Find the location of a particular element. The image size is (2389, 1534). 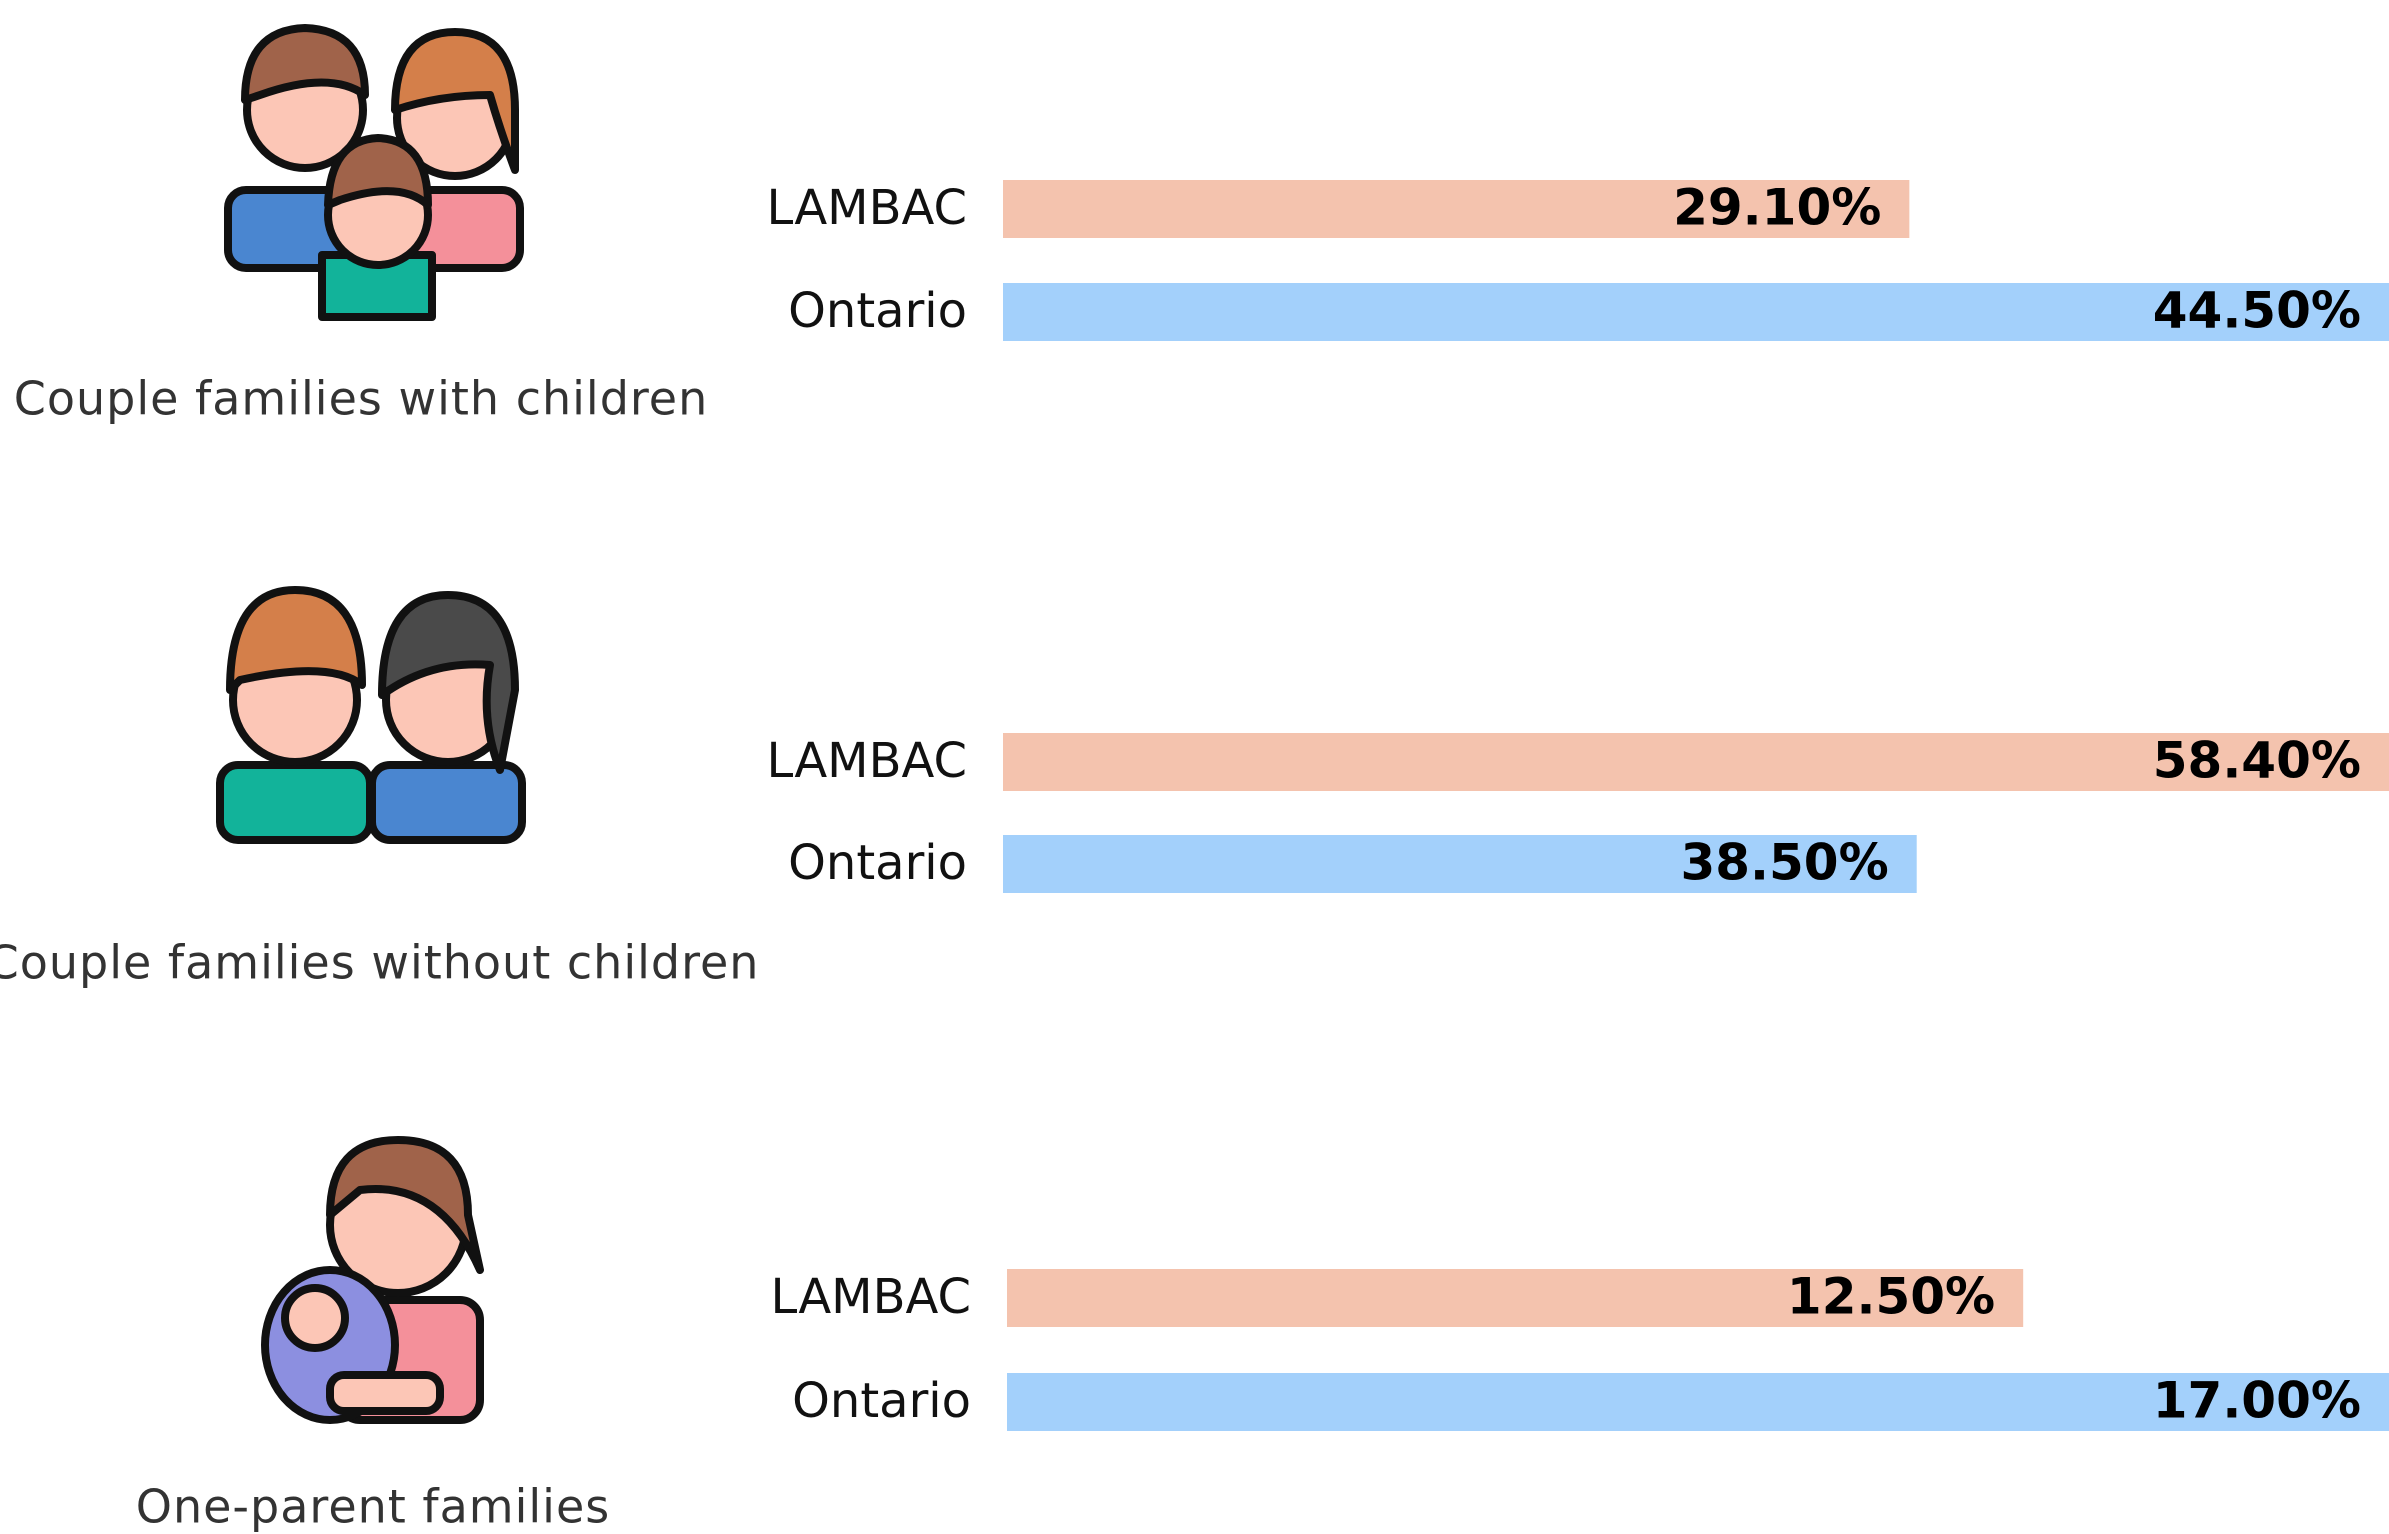

value-label: 17.00% is located at coordinates (2257, 1401).